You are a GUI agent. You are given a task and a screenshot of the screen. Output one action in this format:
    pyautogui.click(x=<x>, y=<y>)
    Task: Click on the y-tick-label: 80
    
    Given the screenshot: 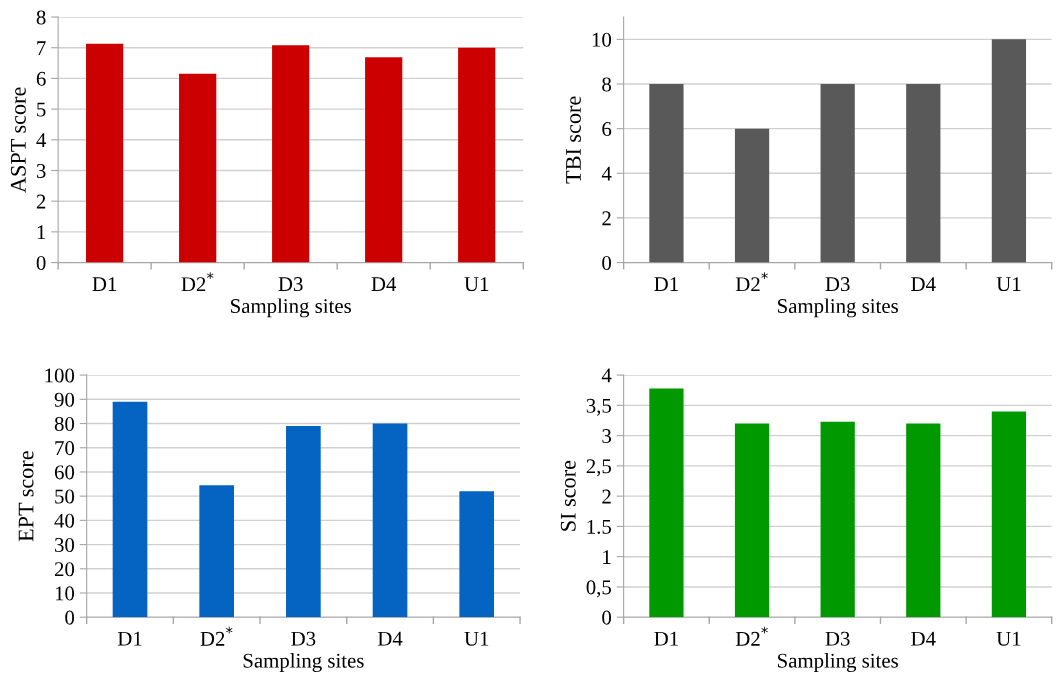 What is the action you would take?
    pyautogui.click(x=64, y=423)
    